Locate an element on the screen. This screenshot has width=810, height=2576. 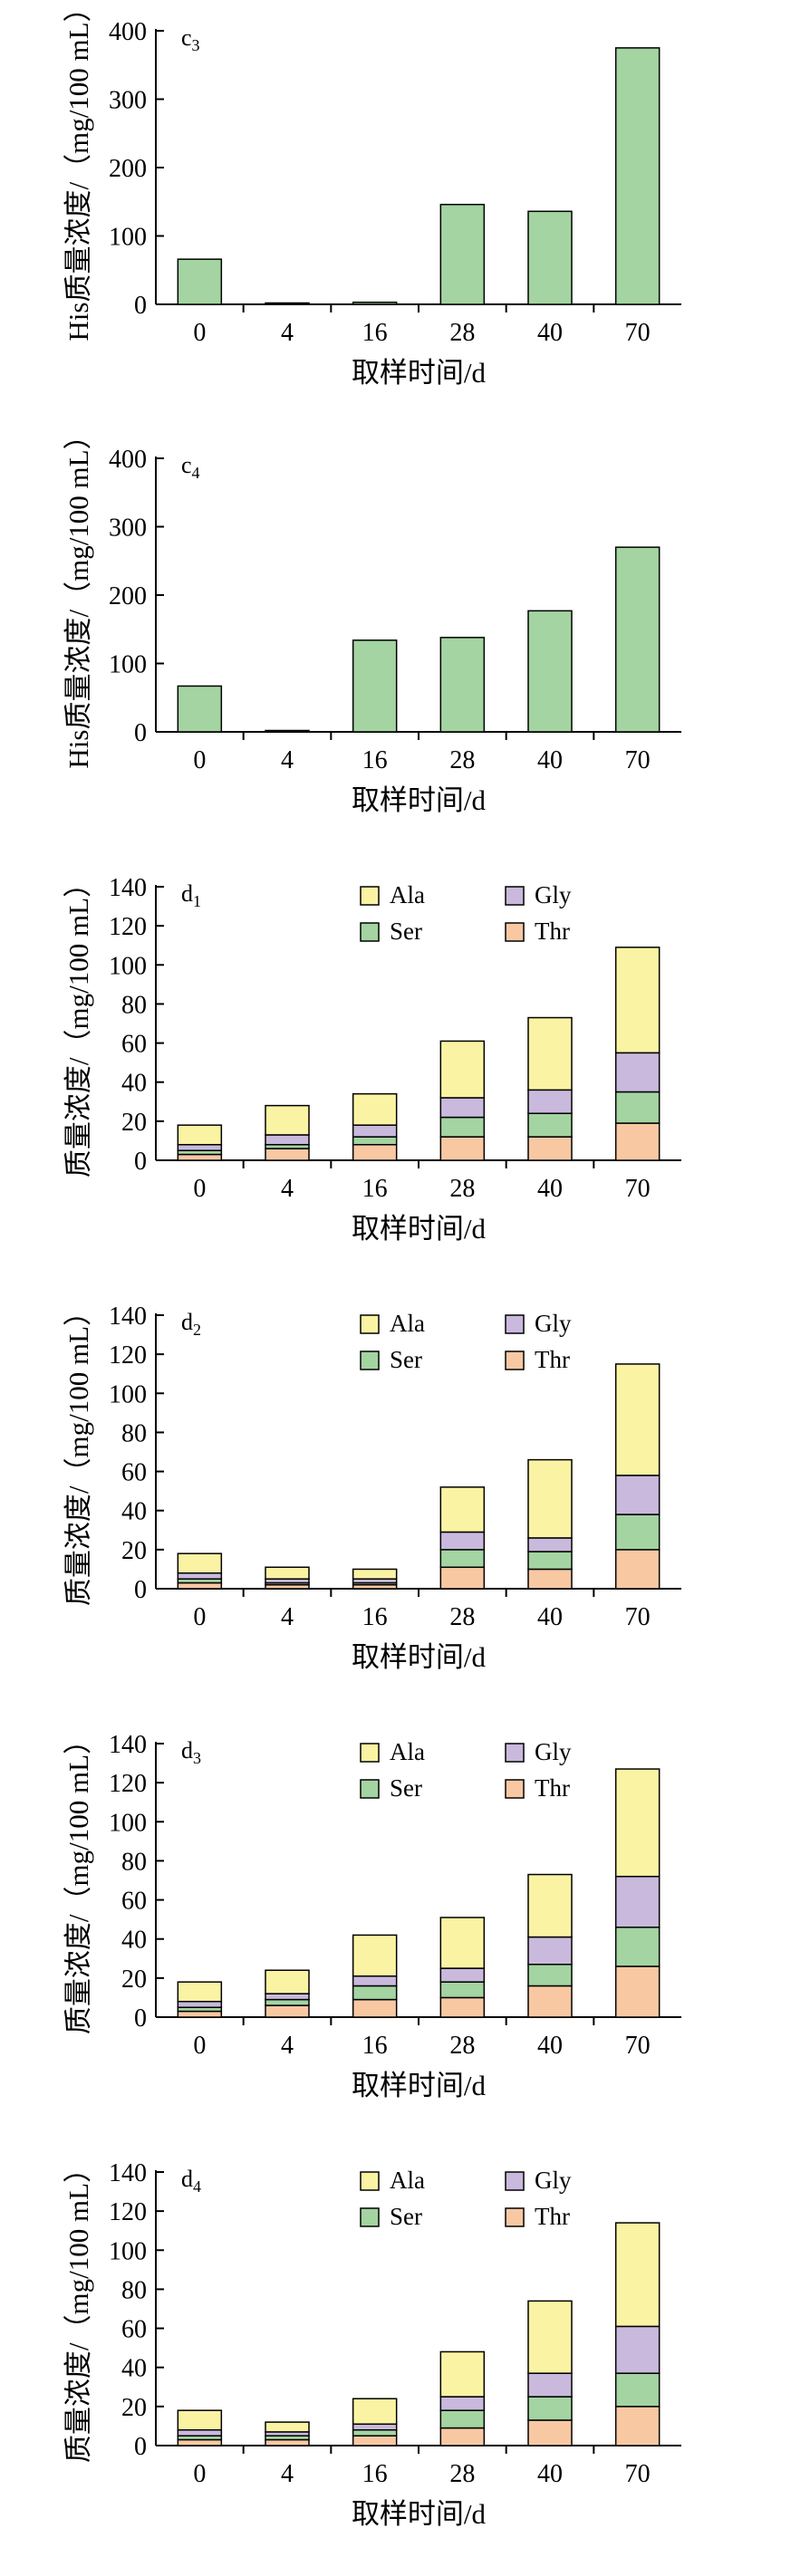
y-tick-label: 20 is located at coordinates (134, 1123).